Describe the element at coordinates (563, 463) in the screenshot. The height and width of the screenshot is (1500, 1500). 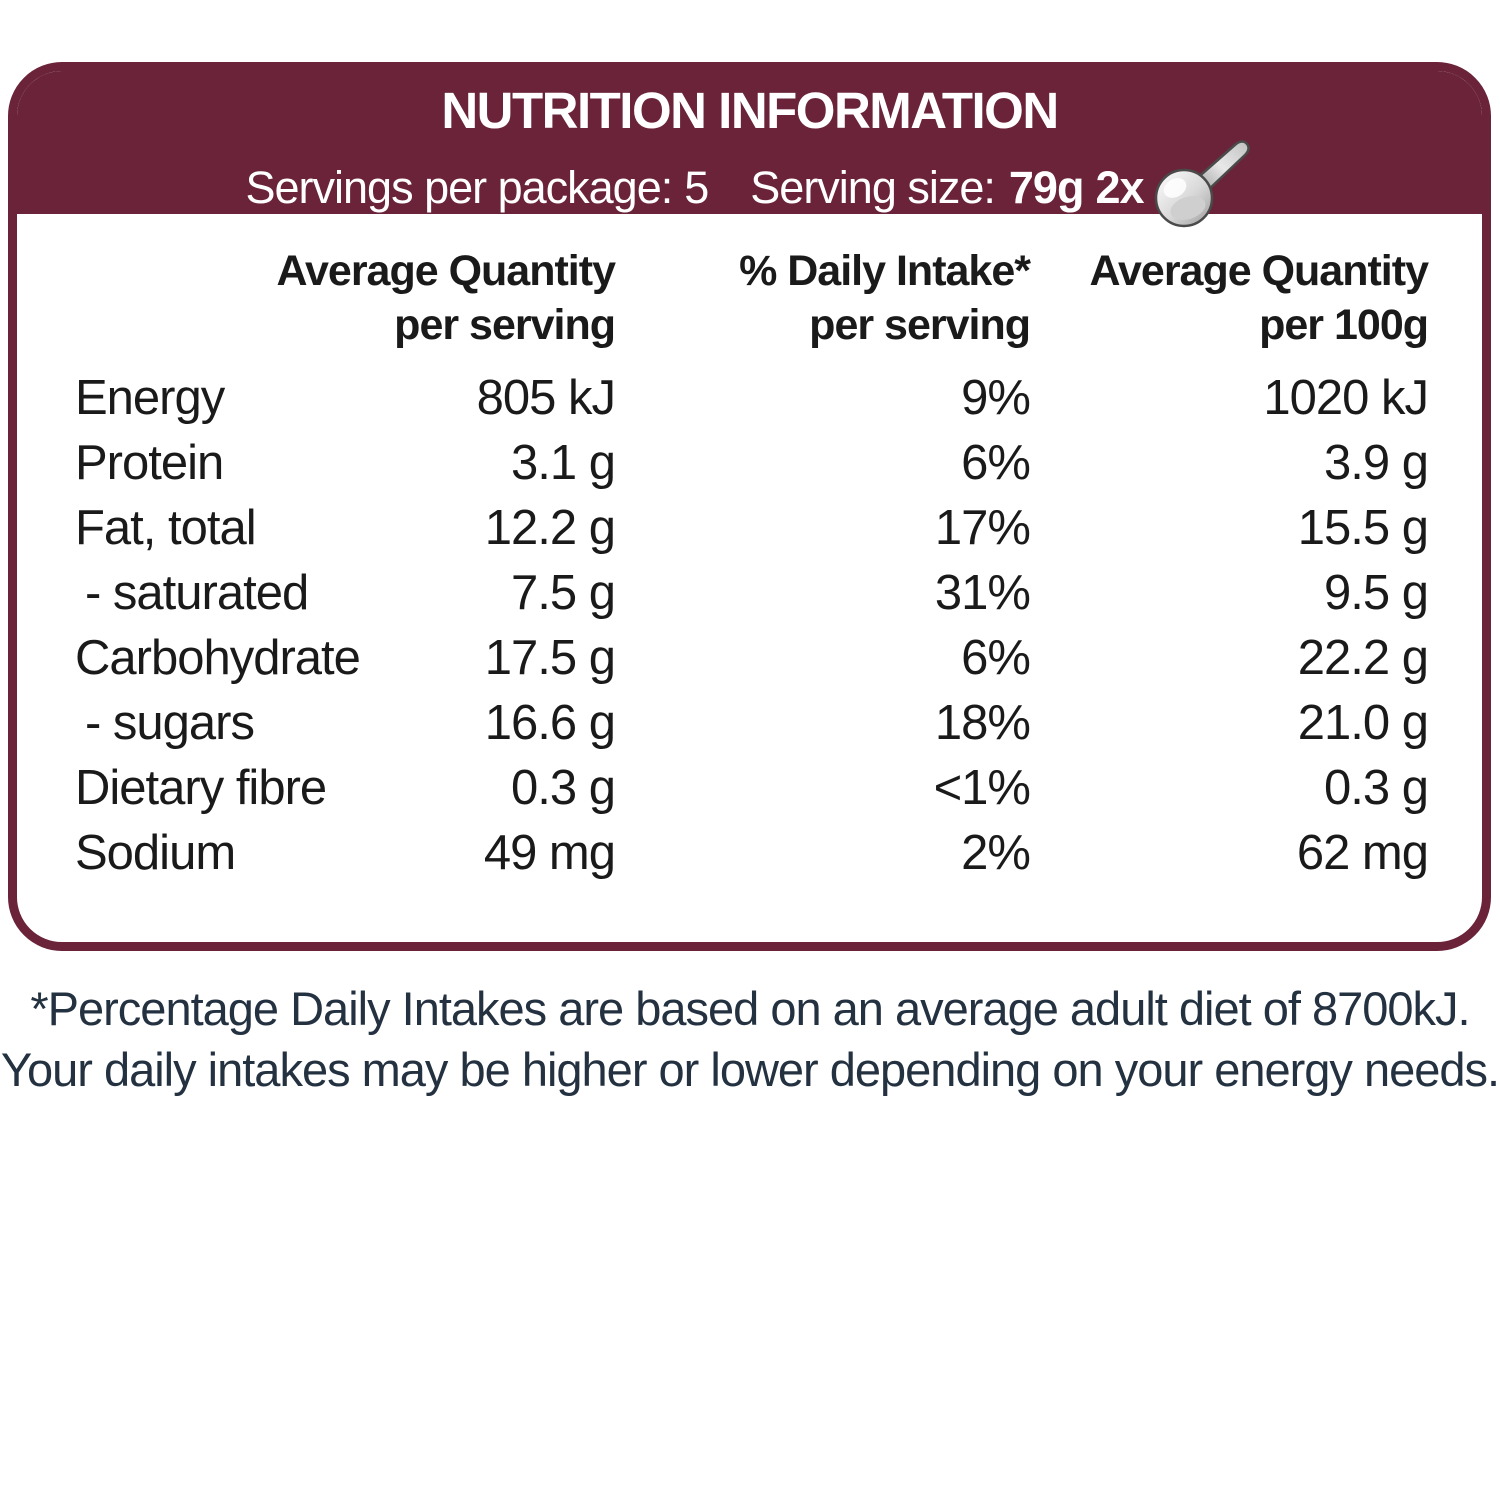
I see `per-serving-value: 3.1 g` at that location.